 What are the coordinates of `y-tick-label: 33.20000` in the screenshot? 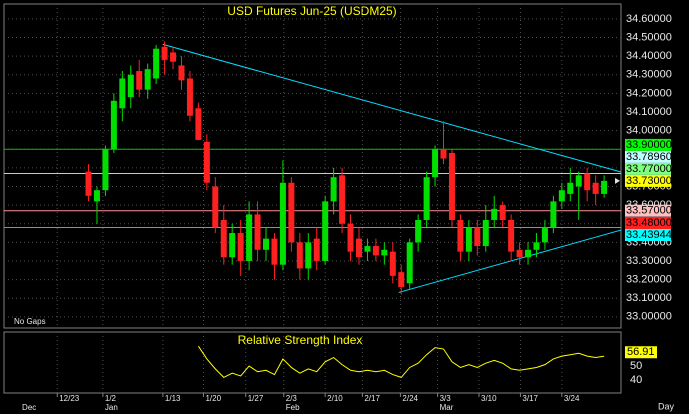 It's located at (649, 279).